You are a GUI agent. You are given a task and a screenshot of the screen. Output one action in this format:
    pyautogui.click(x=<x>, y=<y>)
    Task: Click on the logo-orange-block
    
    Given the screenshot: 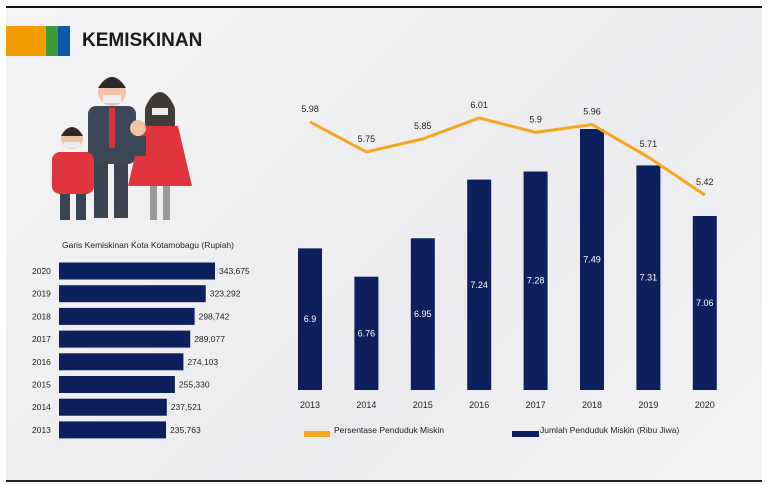 What is the action you would take?
    pyautogui.click(x=26, y=41)
    